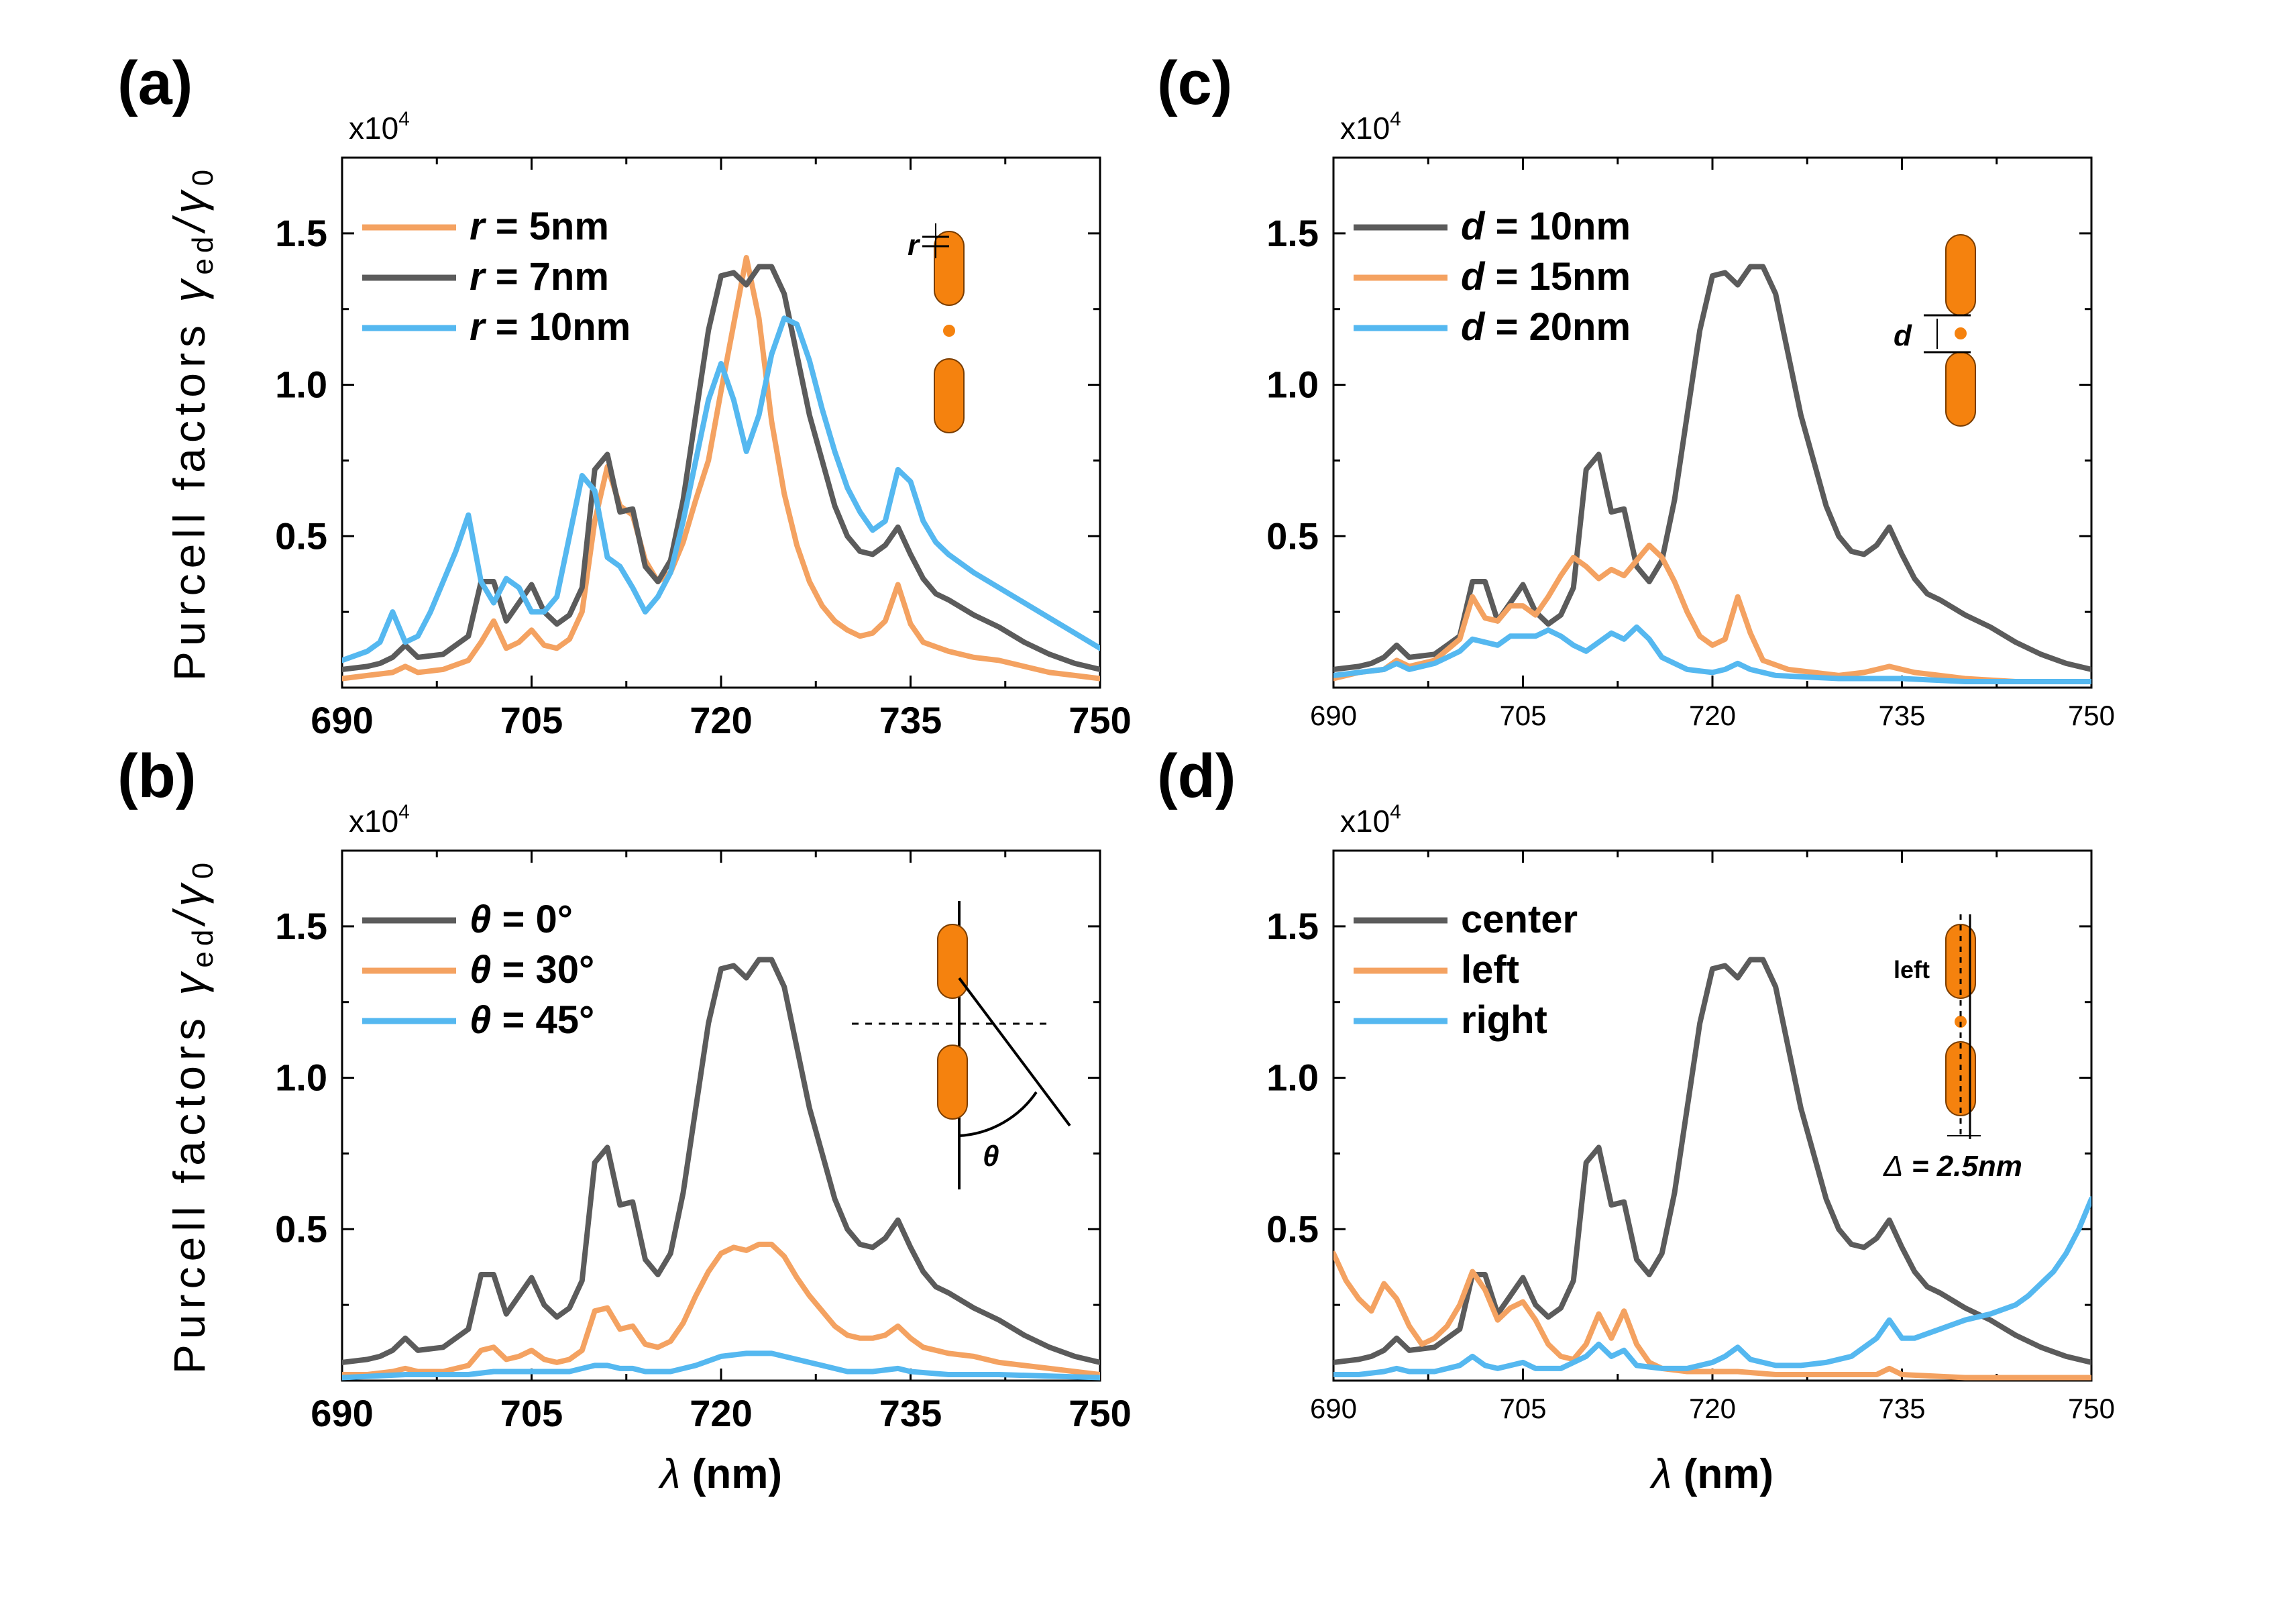  What do you see at coordinates (731, 1474) in the screenshot?
I see `x-axis-label-unit: (nm)` at bounding box center [731, 1474].